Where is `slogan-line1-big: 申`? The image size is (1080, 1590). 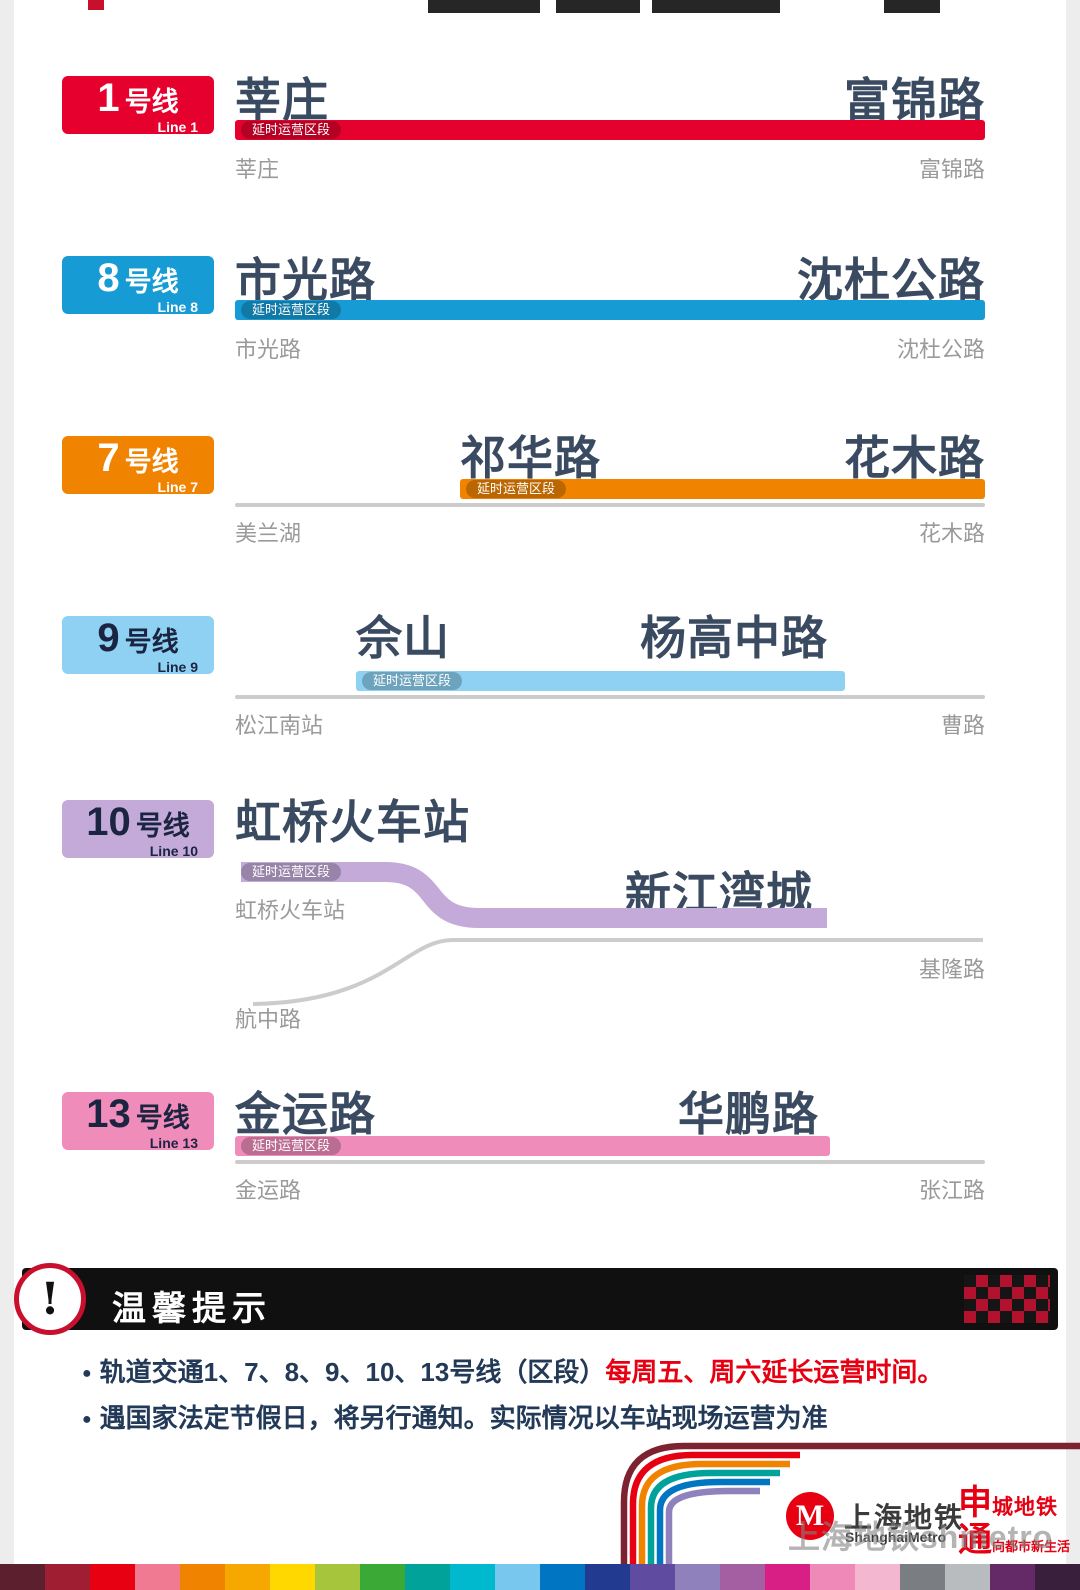 slogan-line1-big: 申 is located at coordinates (975, 1503).